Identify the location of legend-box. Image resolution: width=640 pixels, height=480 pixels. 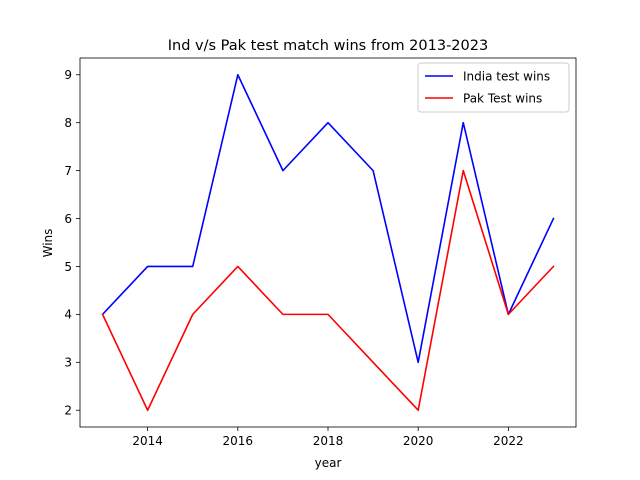
(493, 87).